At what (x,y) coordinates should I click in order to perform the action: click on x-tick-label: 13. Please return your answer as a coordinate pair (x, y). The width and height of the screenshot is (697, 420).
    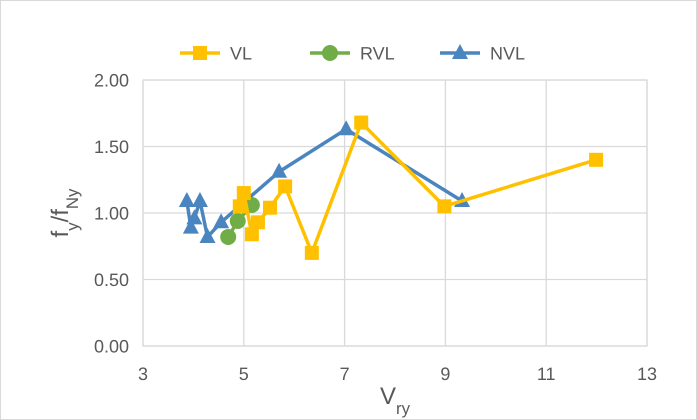
    Looking at the image, I should click on (647, 374).